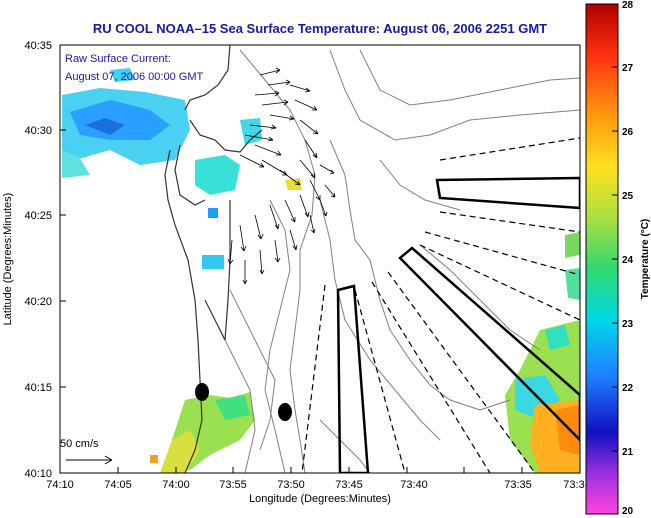  I want to click on x-tick: 74:05, so click(118, 485).